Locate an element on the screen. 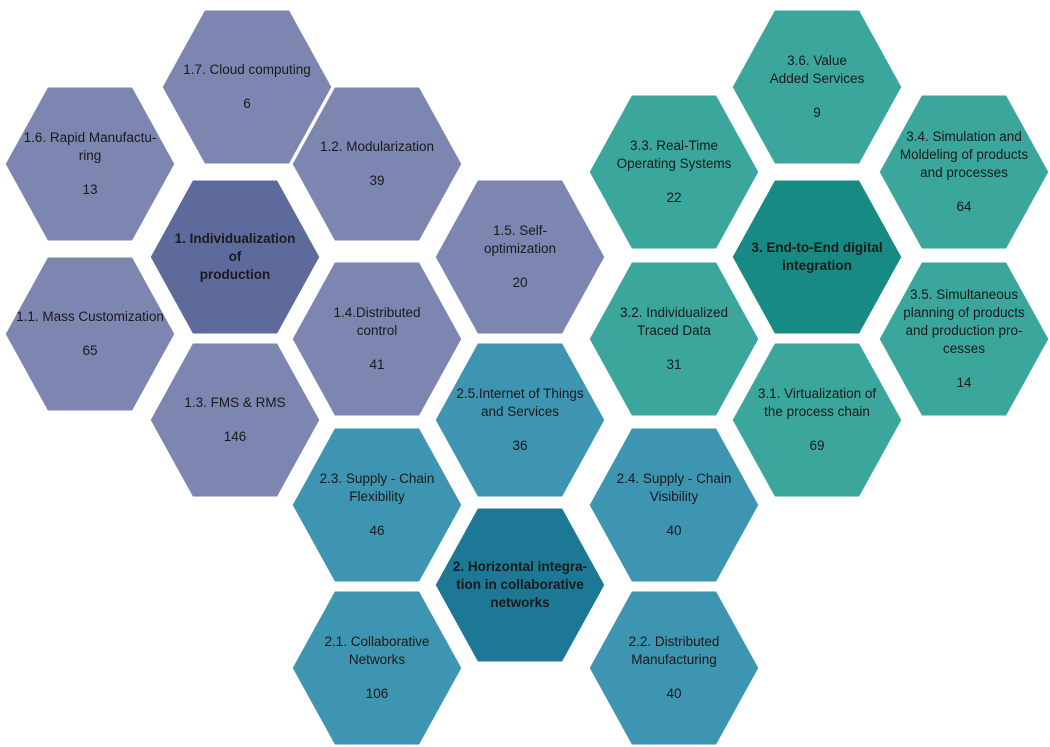 This screenshot has width=1050, height=747. hexagon-h24 is located at coordinates (674, 505).